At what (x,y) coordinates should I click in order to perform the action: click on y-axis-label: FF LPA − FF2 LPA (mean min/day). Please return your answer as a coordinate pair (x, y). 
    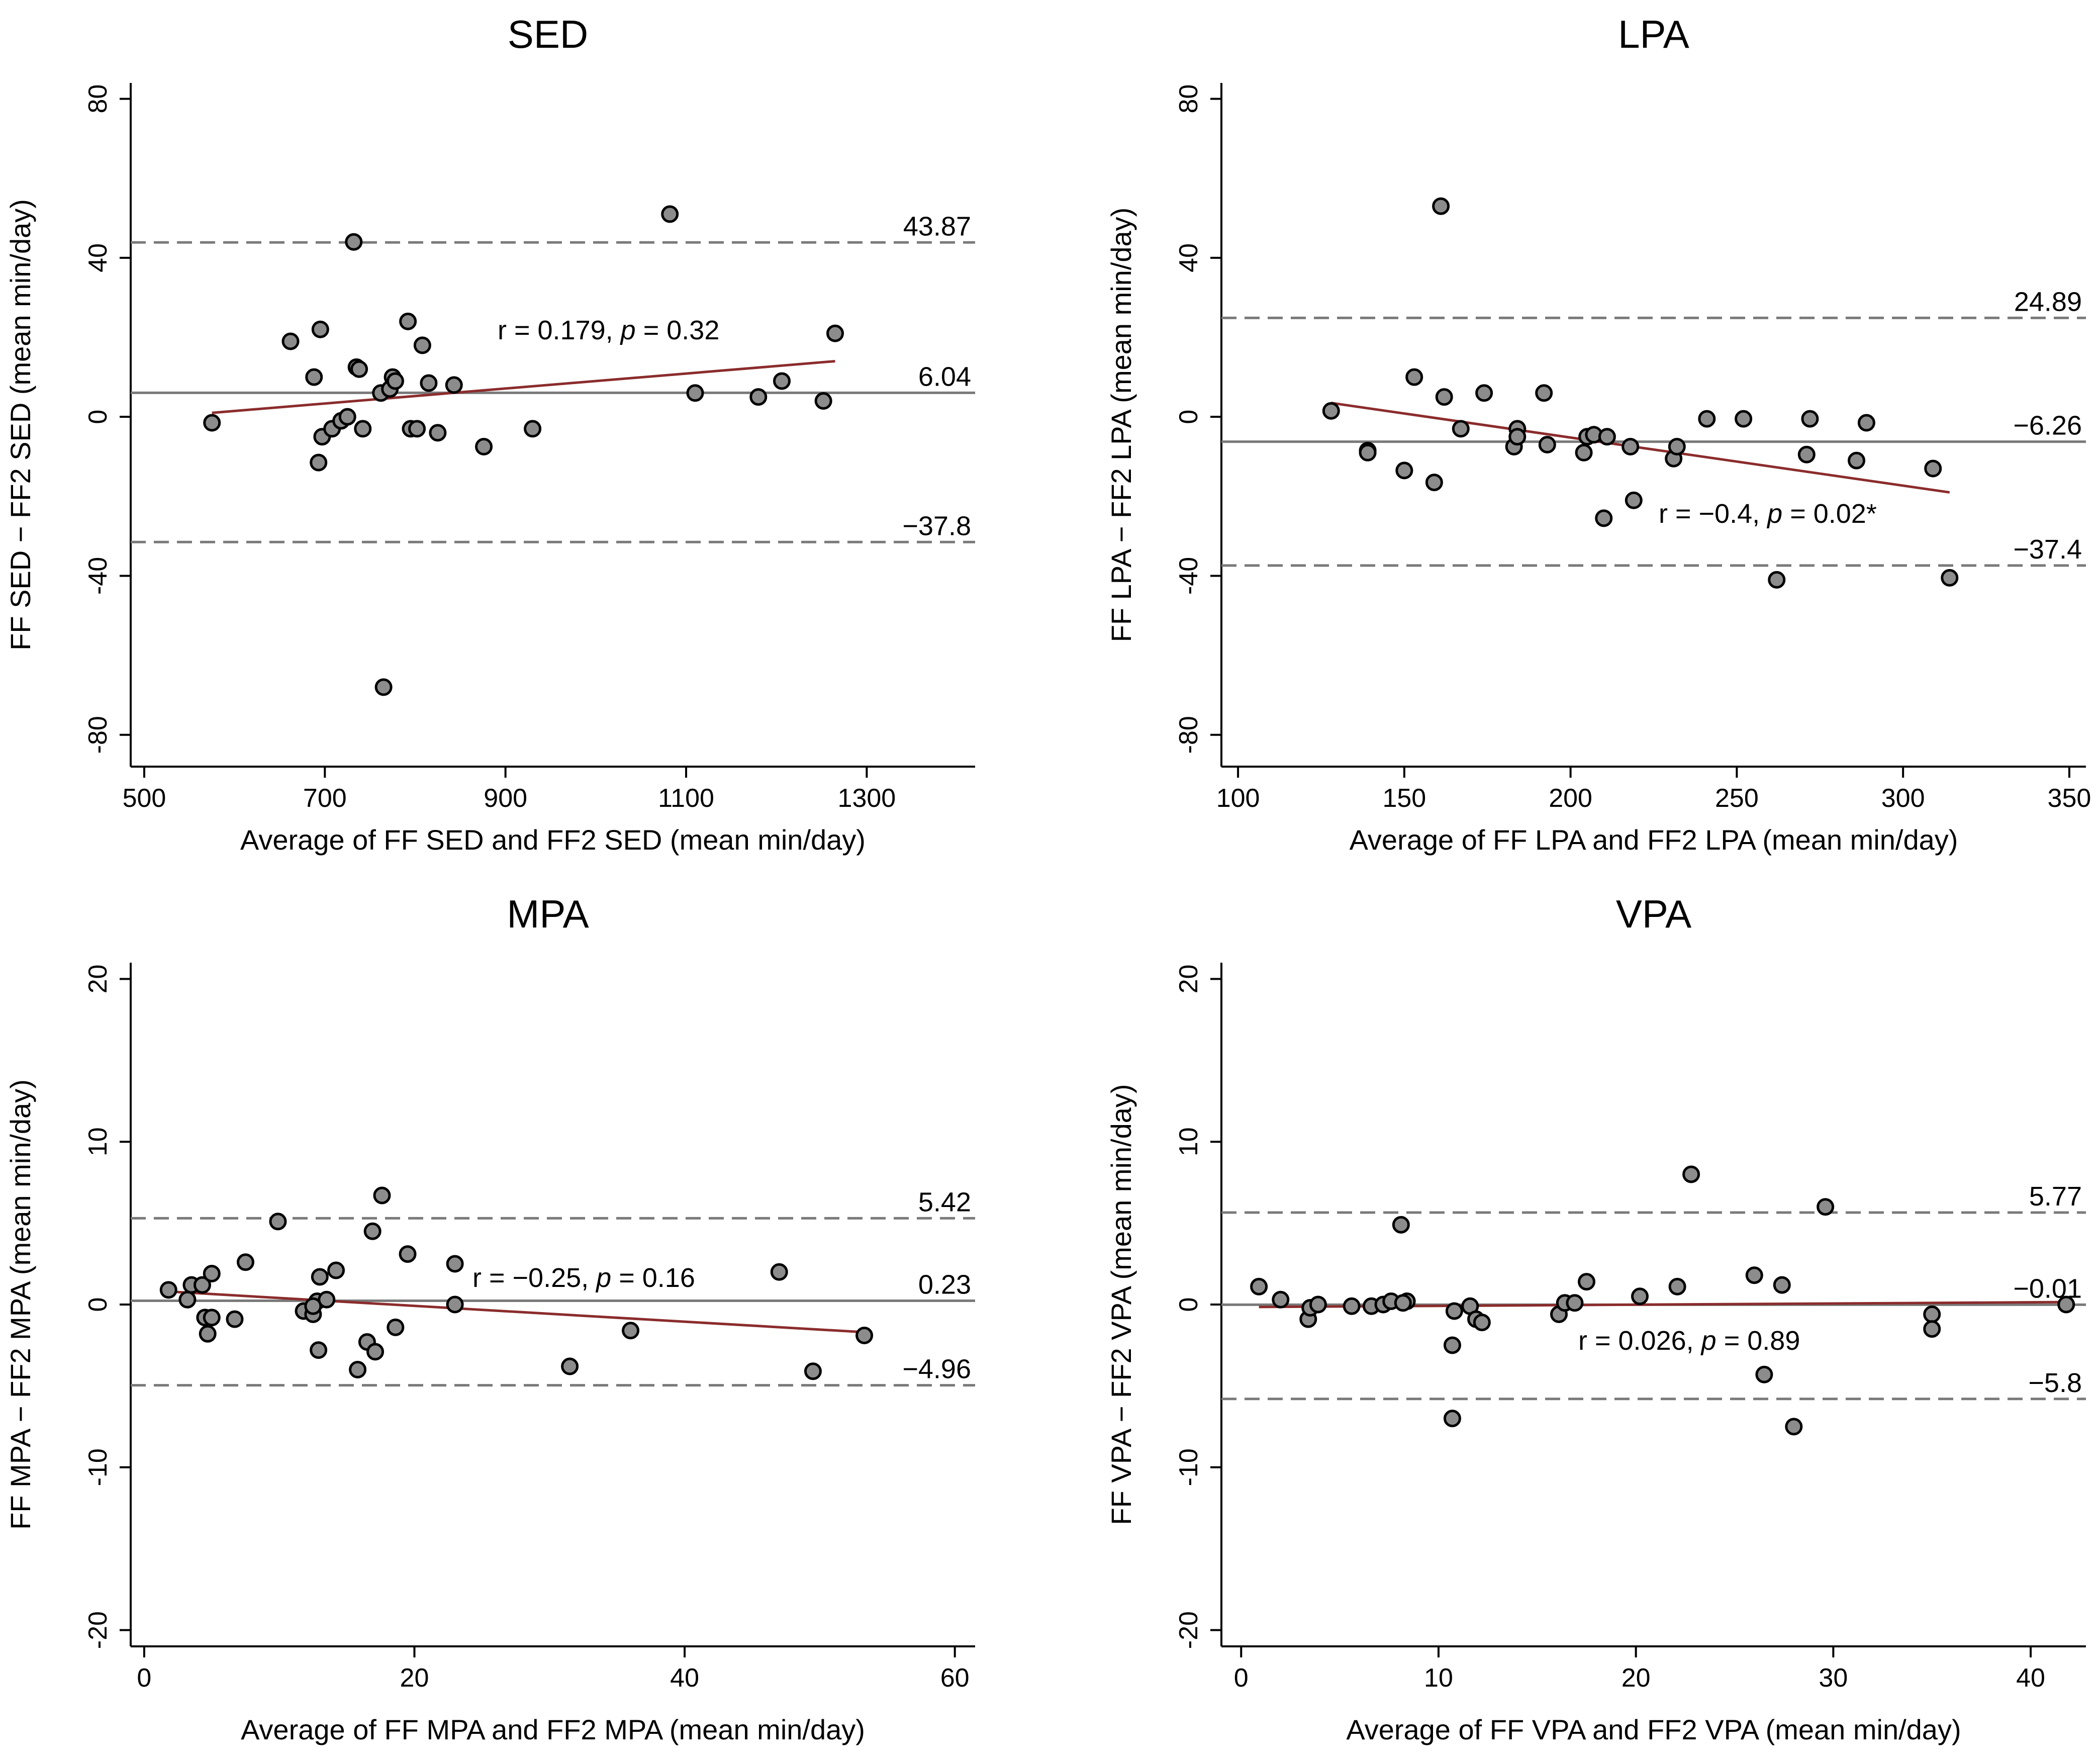
    Looking at the image, I should click on (1121, 425).